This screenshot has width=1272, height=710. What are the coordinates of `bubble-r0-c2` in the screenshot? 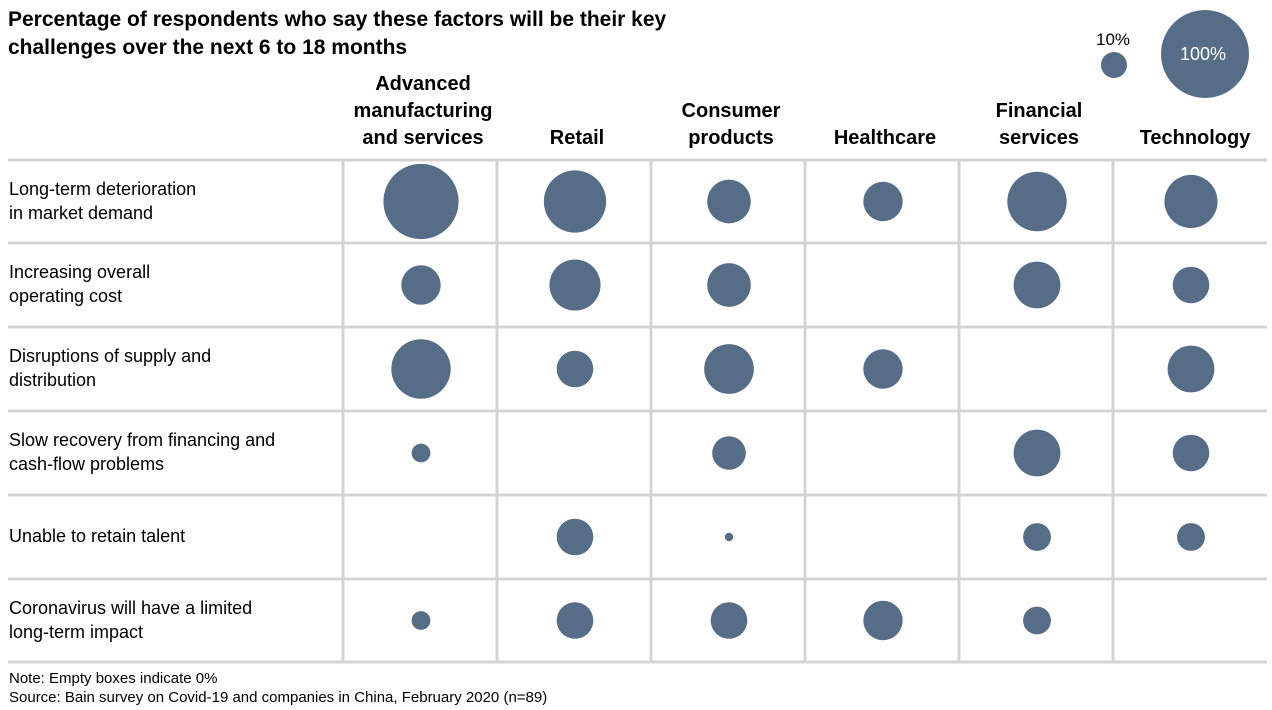 It's located at (729, 201).